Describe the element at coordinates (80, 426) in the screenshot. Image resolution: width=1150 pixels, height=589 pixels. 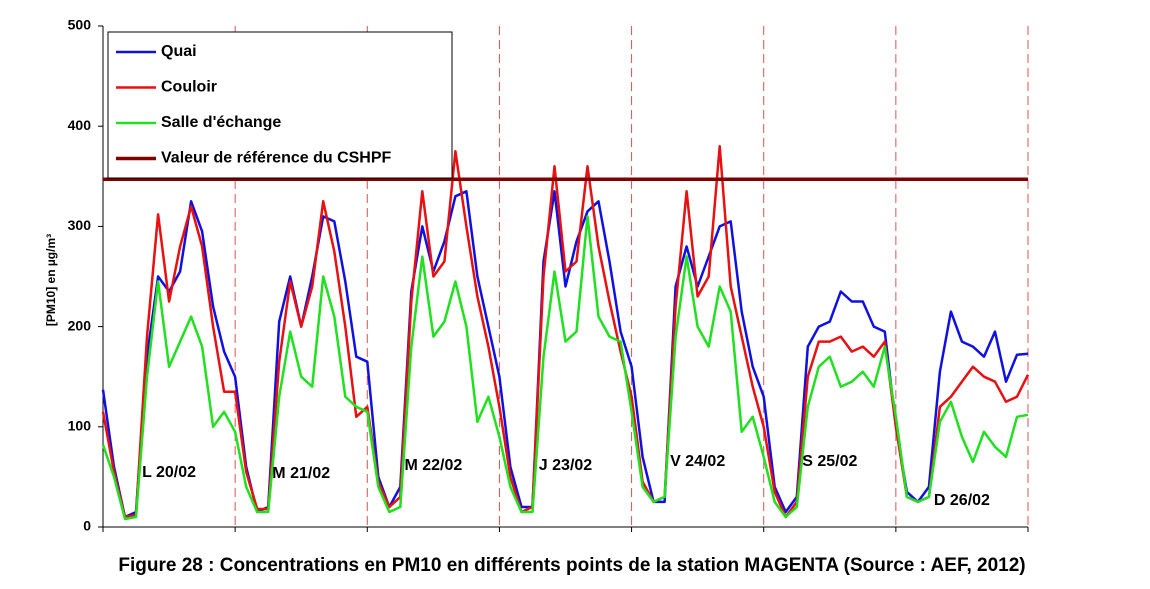
I see `y-tick-label: 100` at that location.